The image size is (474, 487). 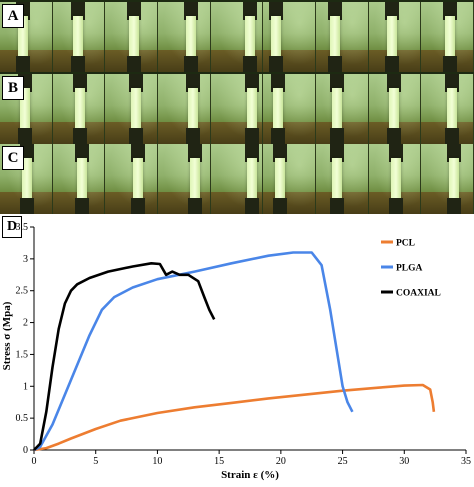 I want to click on x-tick-label: 20, so click(x=281, y=461).